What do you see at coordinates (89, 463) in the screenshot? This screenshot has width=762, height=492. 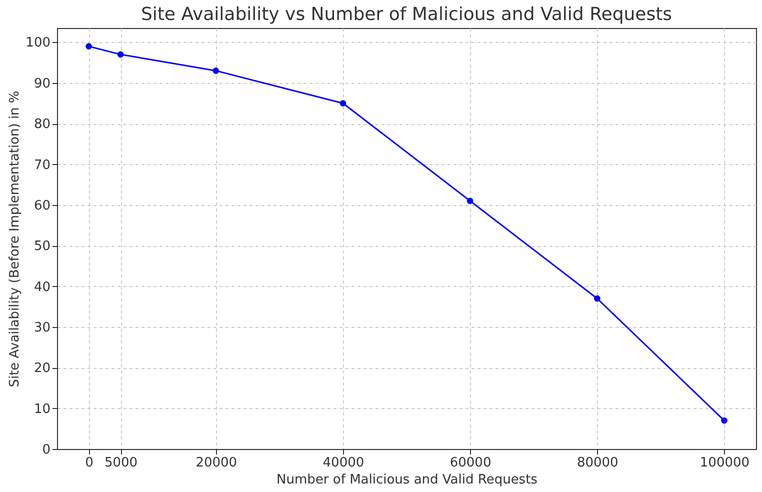 I see `x-tick-label: 0` at bounding box center [89, 463].